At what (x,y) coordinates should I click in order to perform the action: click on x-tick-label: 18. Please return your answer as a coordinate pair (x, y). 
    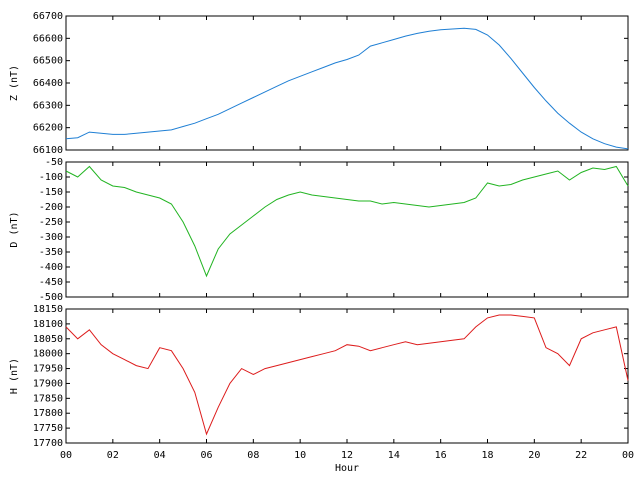
    Looking at the image, I should click on (487, 455).